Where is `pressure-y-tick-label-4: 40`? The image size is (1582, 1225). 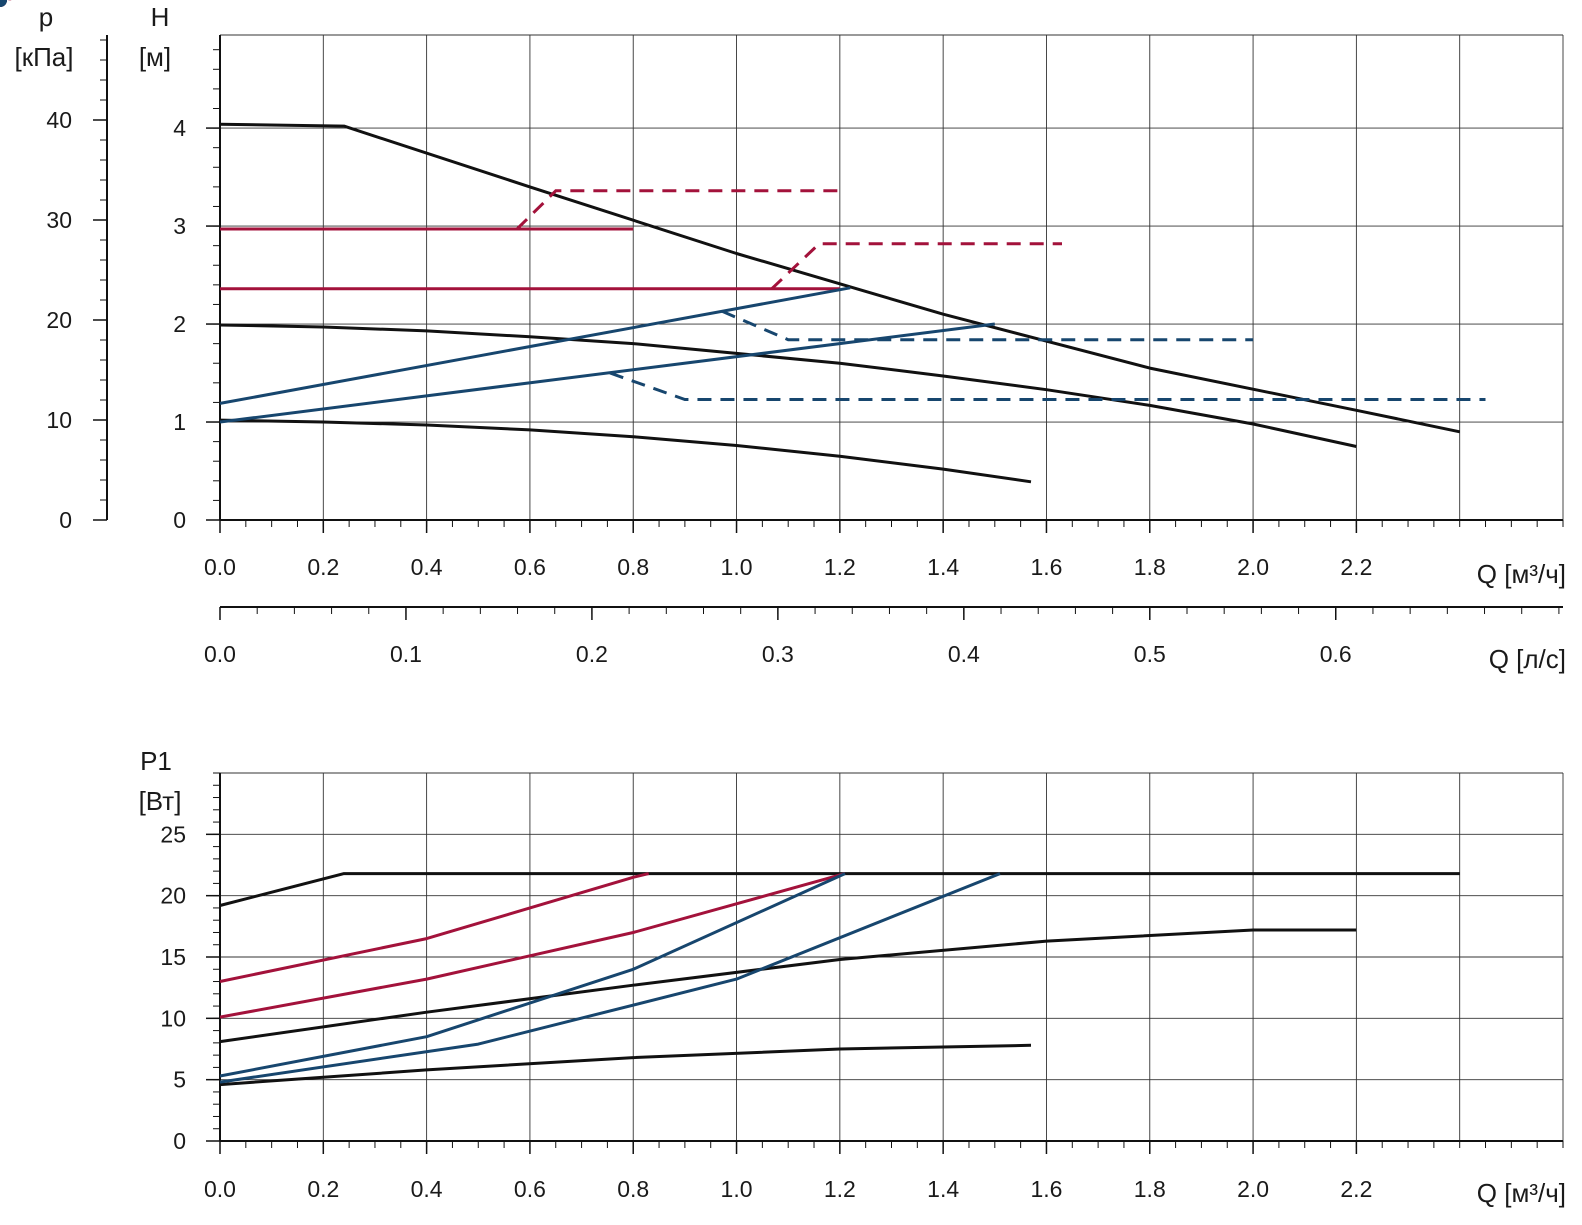 pressure-y-tick-label-4: 40 is located at coordinates (59, 120).